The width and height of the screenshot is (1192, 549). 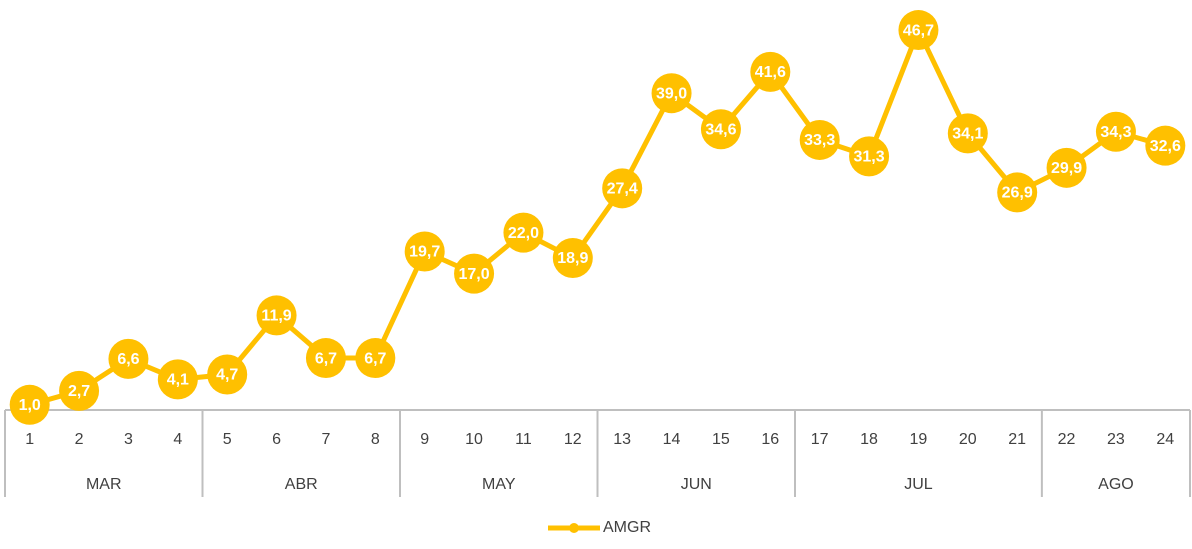 I want to click on x-tick-label: 12, so click(x=573, y=439).